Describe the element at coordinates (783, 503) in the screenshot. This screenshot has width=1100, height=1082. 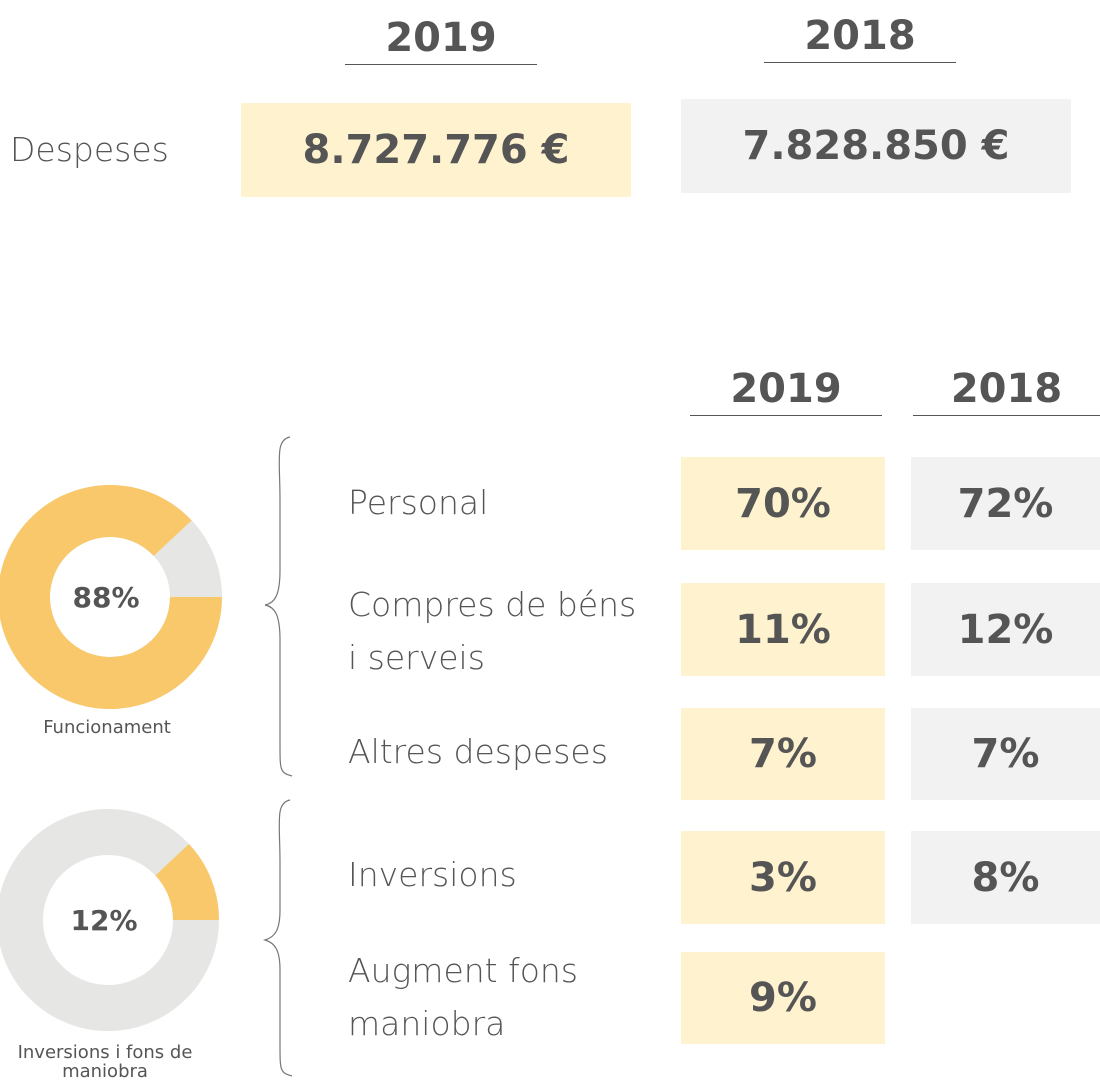
I see `row-value: 70%` at that location.